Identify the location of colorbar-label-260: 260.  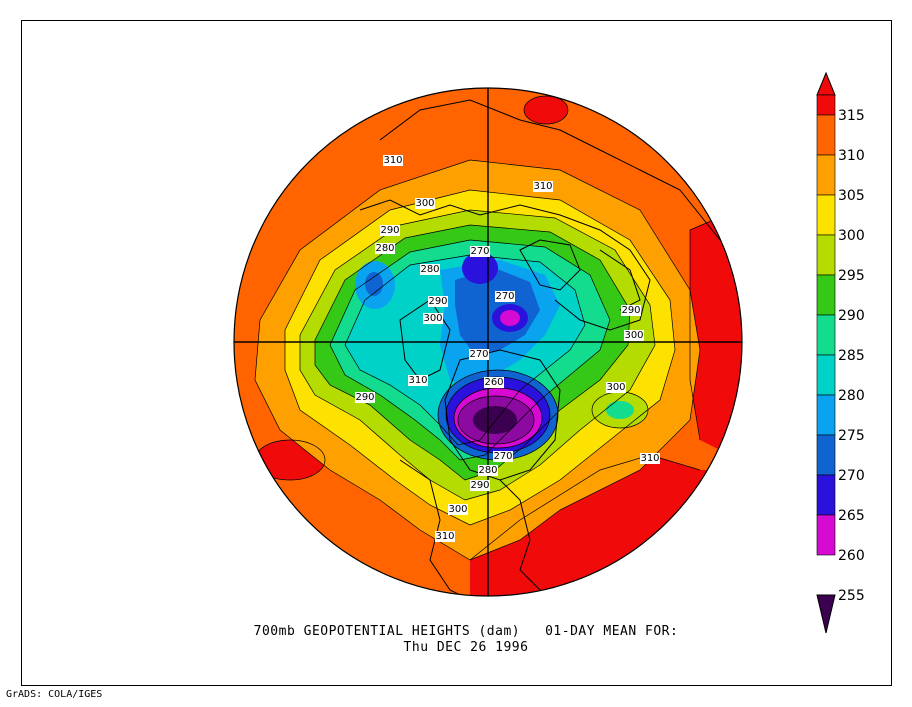
(851, 556).